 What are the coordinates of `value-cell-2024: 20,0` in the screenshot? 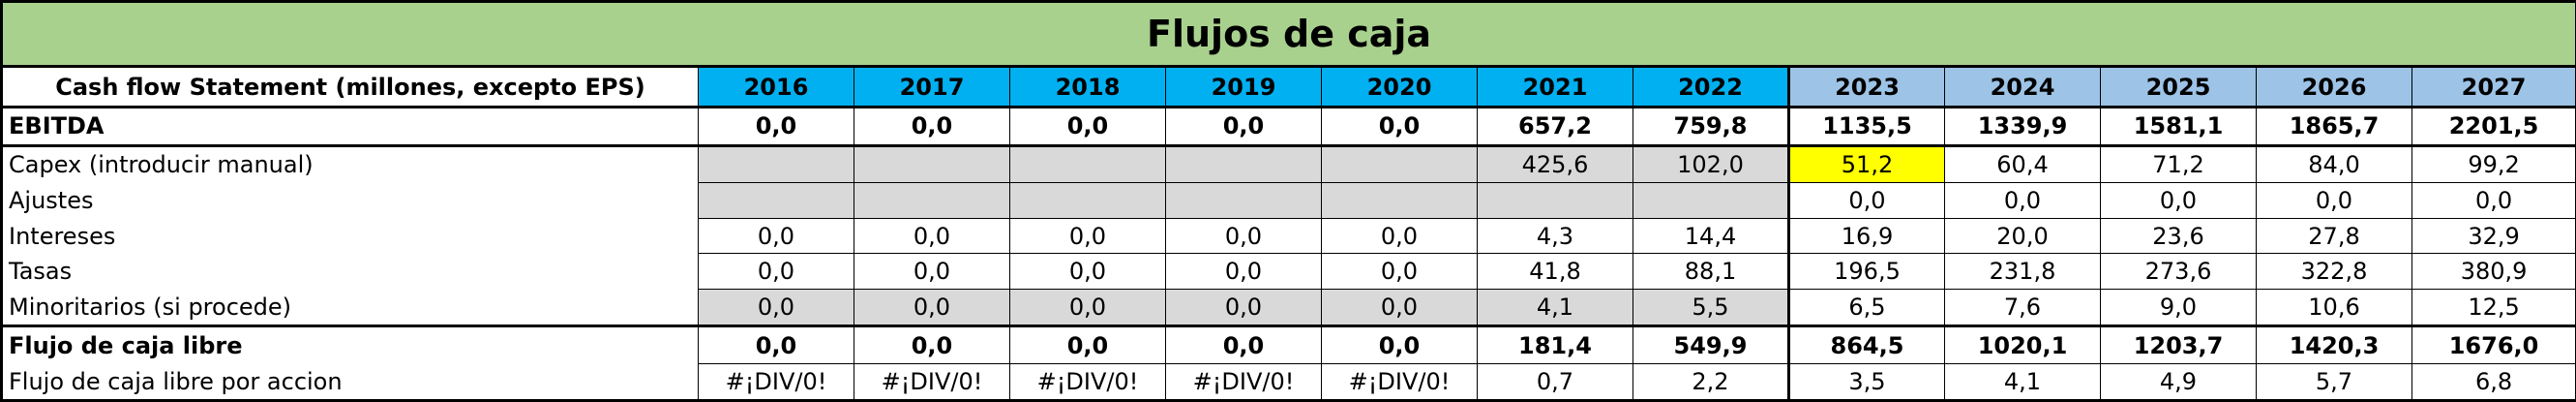 It's located at (2022, 236).